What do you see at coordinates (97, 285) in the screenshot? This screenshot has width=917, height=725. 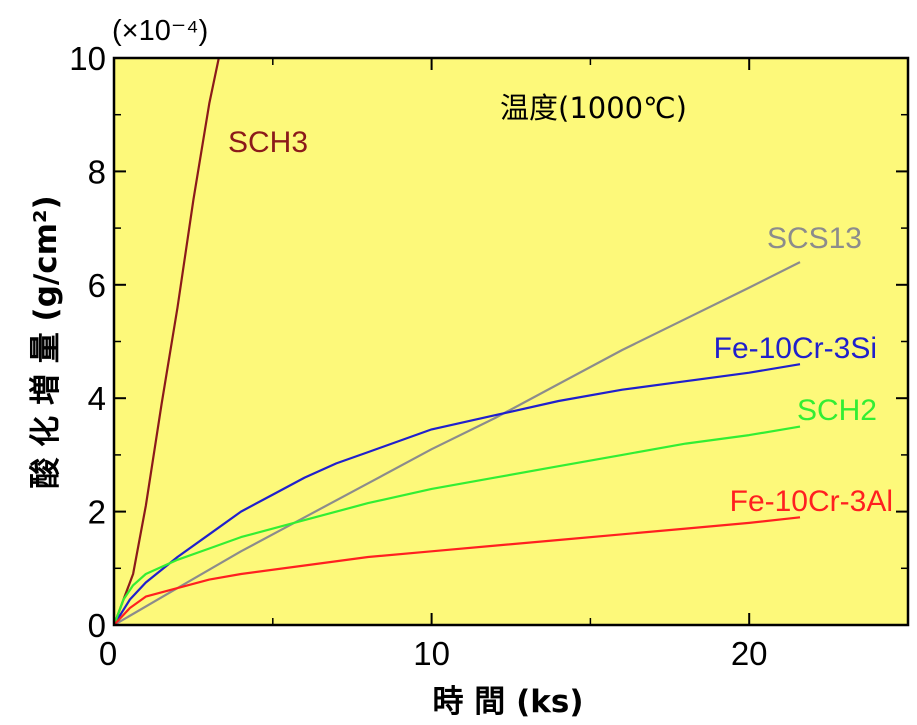 I see `y-tick-label: 6` at bounding box center [97, 285].